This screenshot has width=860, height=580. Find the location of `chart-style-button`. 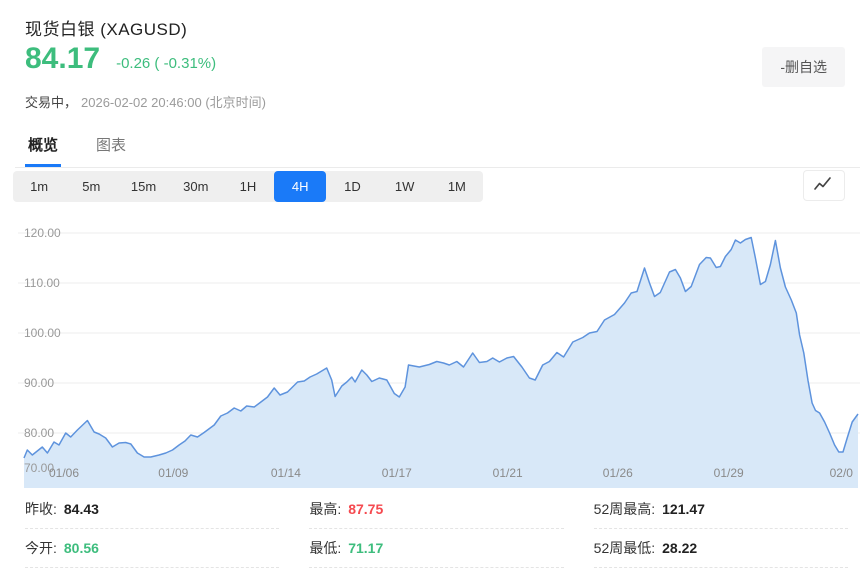

chart-style-button is located at coordinates (824, 185).